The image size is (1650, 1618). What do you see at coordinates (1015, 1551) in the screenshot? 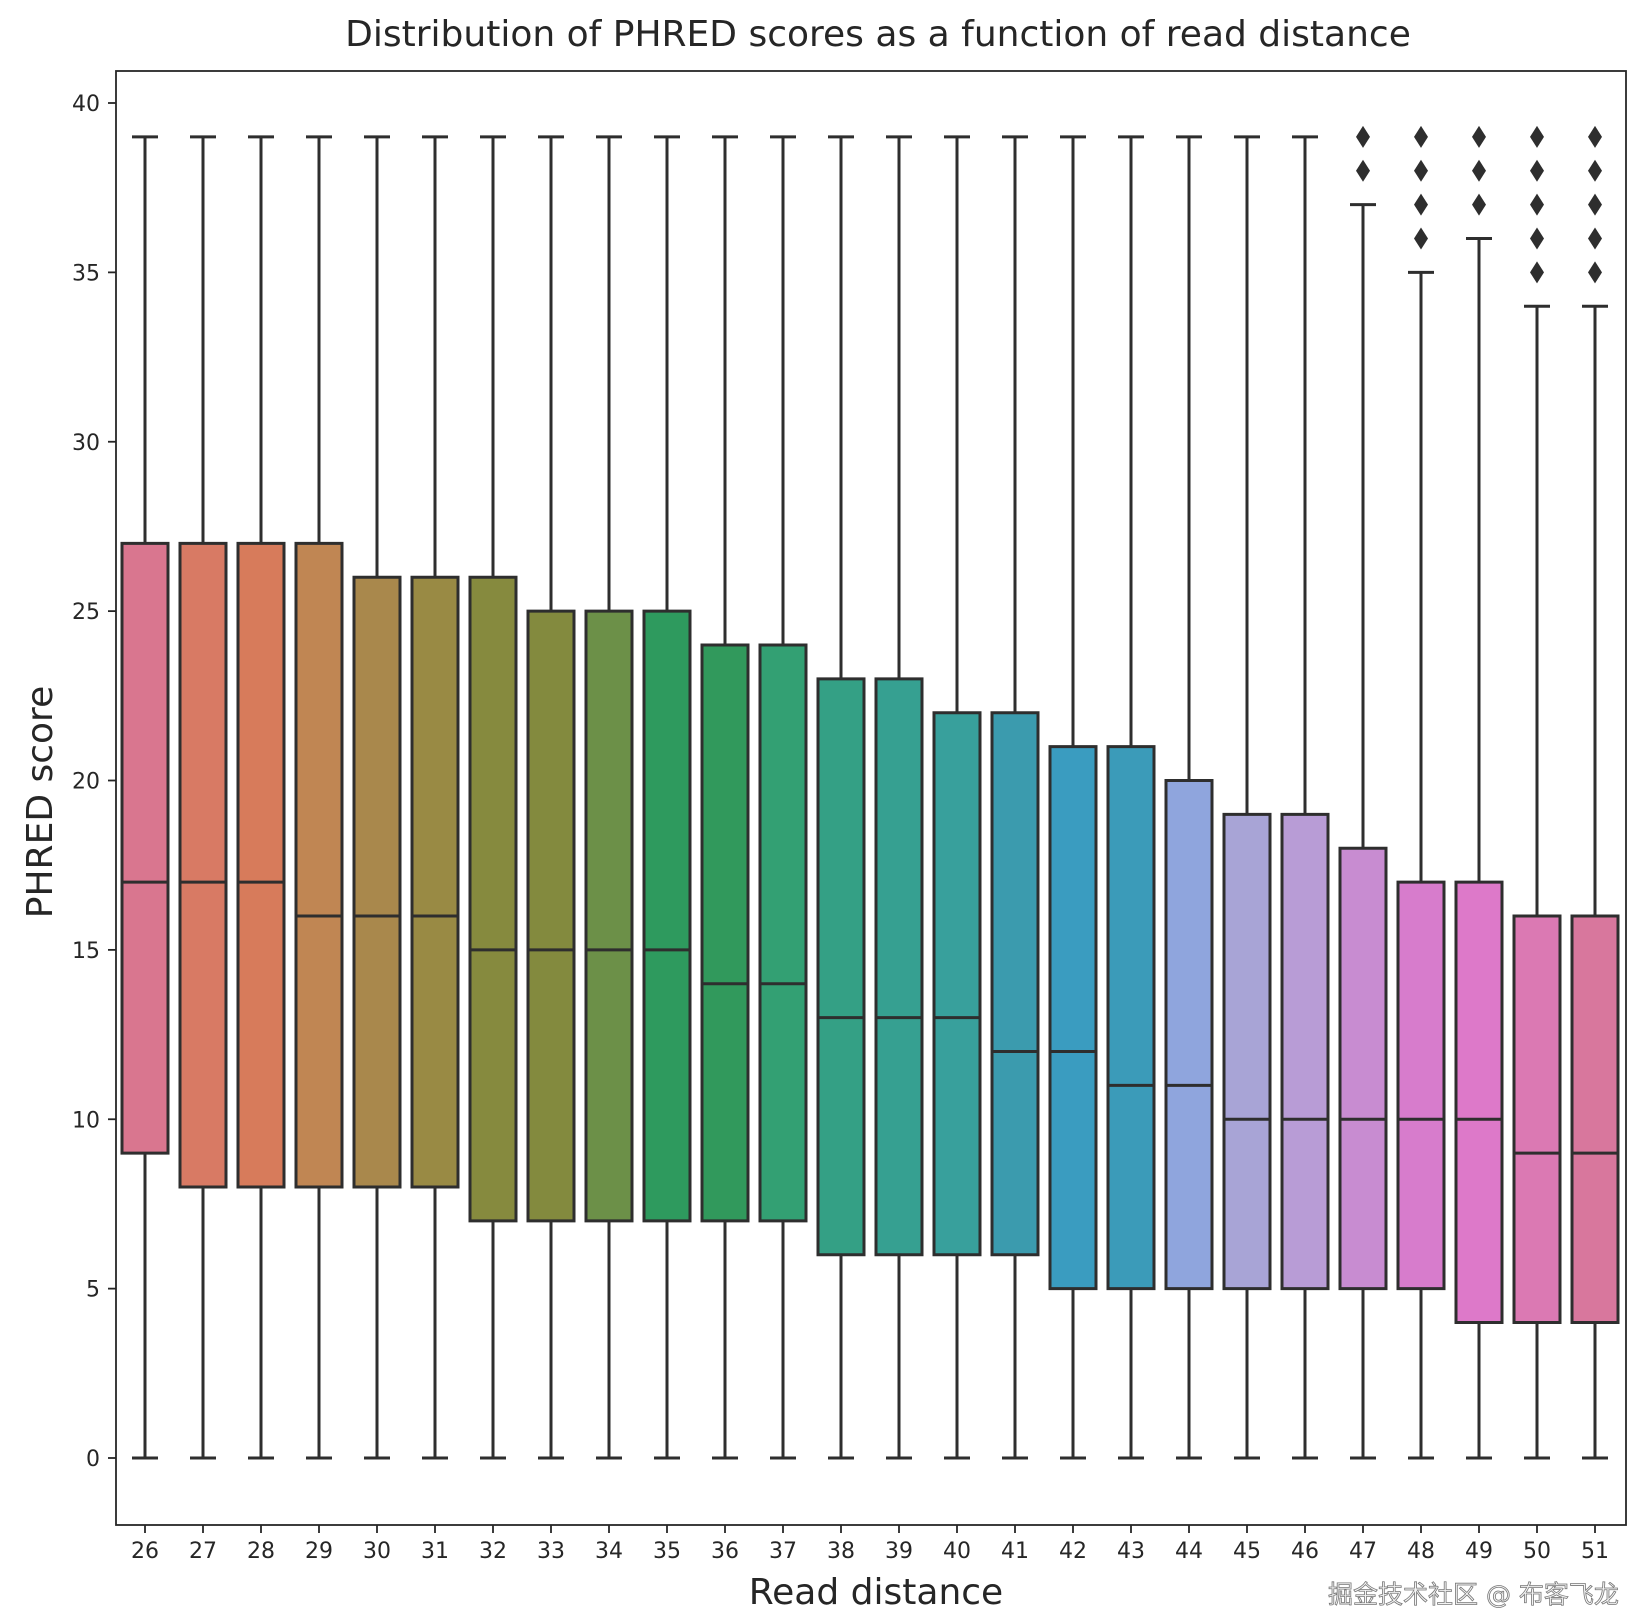
I see `x-tick-label: 41` at bounding box center [1015, 1551].